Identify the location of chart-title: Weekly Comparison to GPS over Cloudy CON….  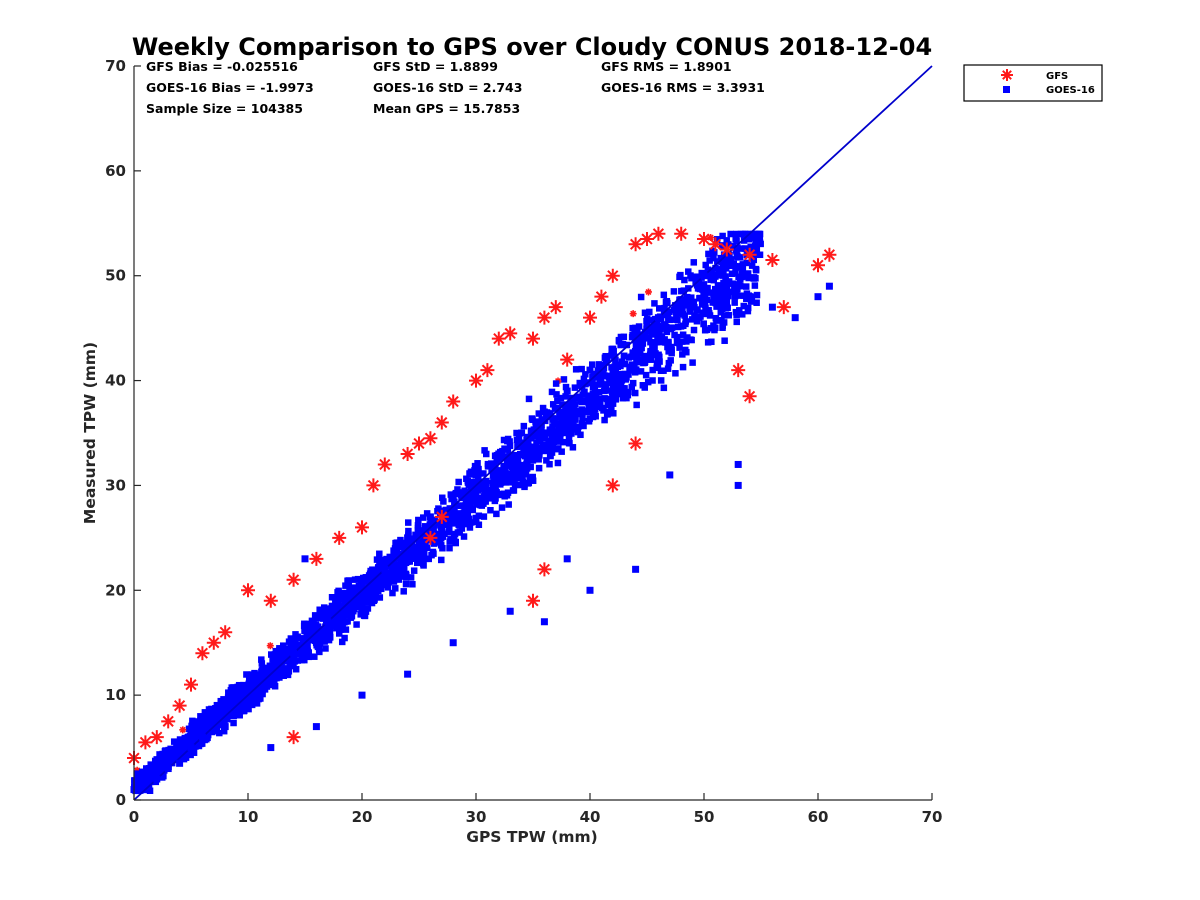
(532, 47).